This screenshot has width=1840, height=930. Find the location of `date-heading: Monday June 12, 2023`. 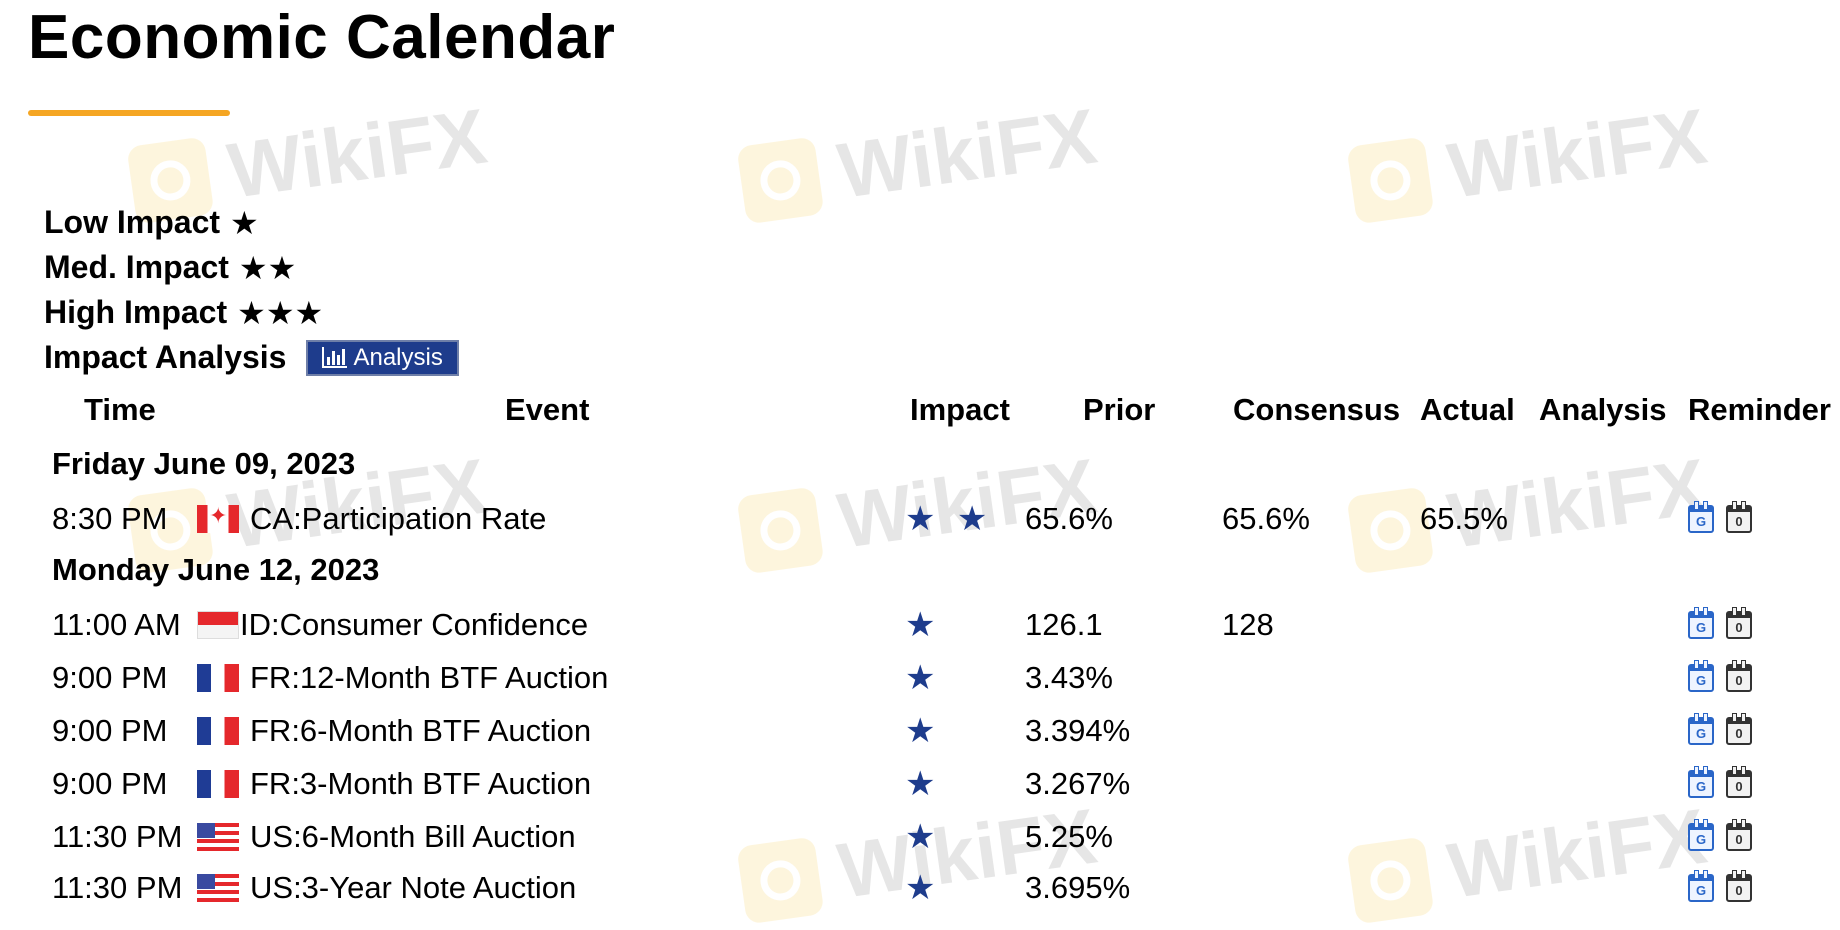

date-heading: Monday June 12, 2023 is located at coordinates (216, 569).